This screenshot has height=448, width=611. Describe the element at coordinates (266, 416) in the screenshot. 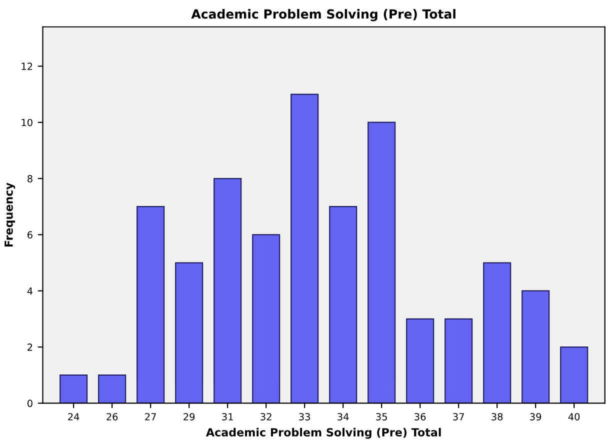

I see `x-tick-label: 32` at that location.